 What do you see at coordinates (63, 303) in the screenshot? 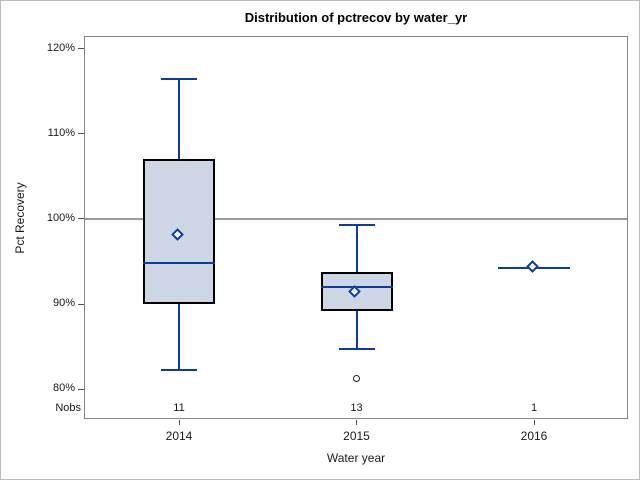
I see `y-tick-label: 90%` at bounding box center [63, 303].